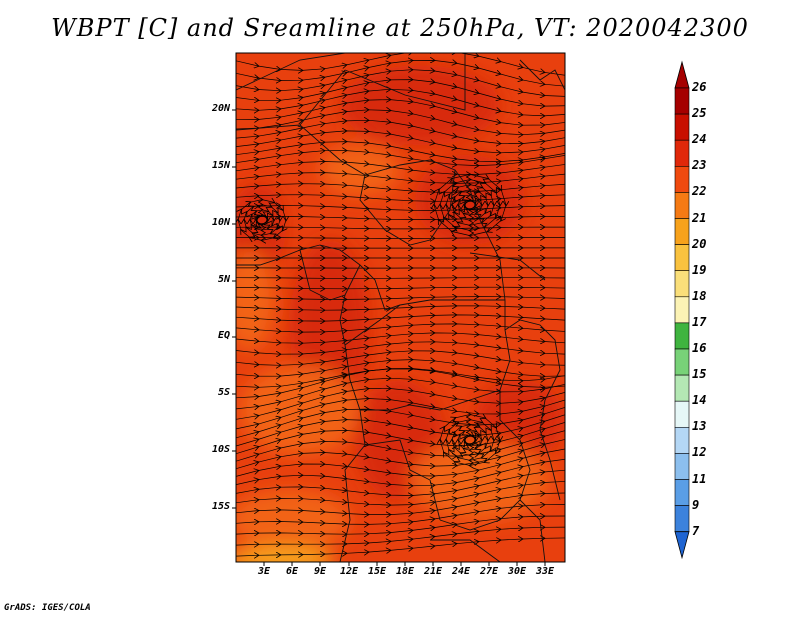  Describe the element at coordinates (264, 571) in the screenshot. I see `lon-label: 3E` at that location.